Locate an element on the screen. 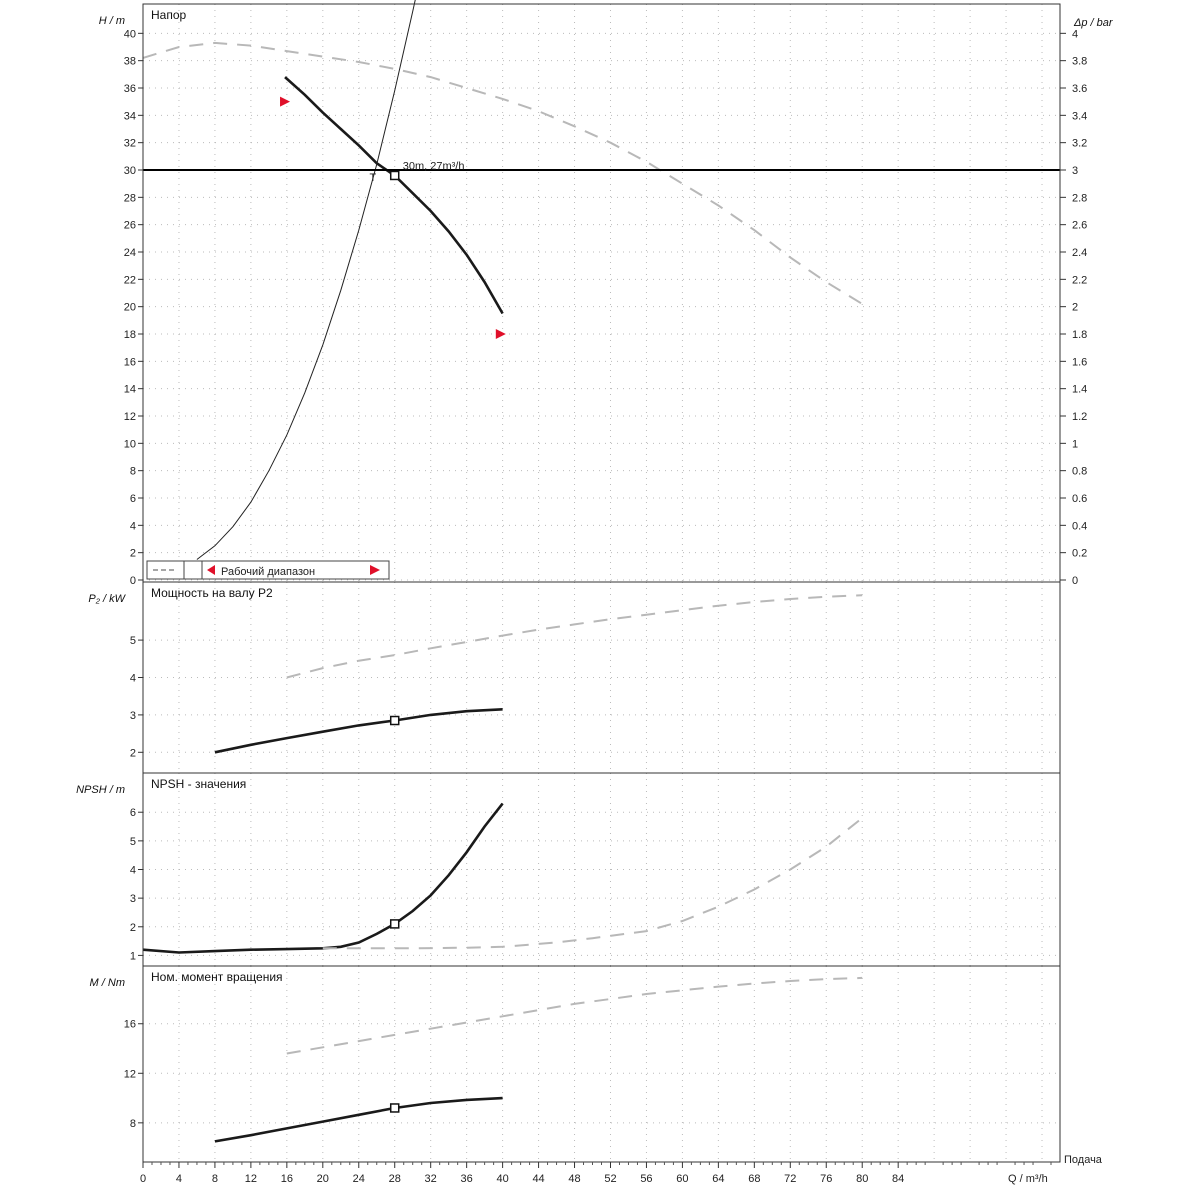 This screenshot has height=1200, width=1200. x-tick-label: 0 is located at coordinates (143, 1179).